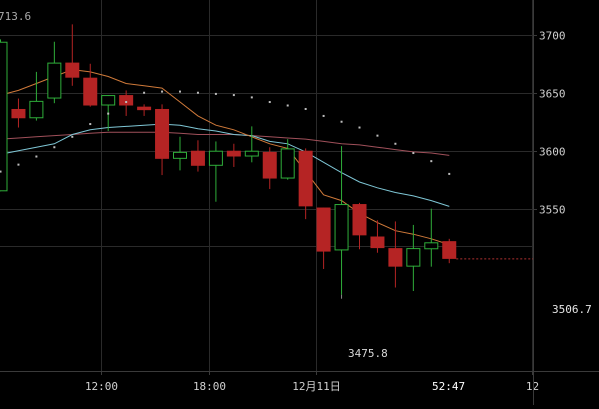 This screenshot has width=599, height=409. I want to click on top-left-value-label: 713.6, so click(15, 16).